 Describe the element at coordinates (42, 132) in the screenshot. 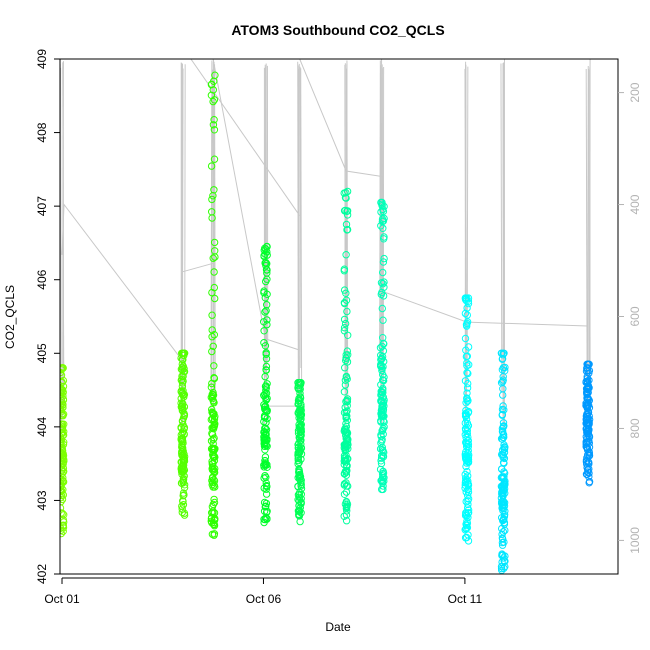

I see `y-tick-label: 408` at that location.